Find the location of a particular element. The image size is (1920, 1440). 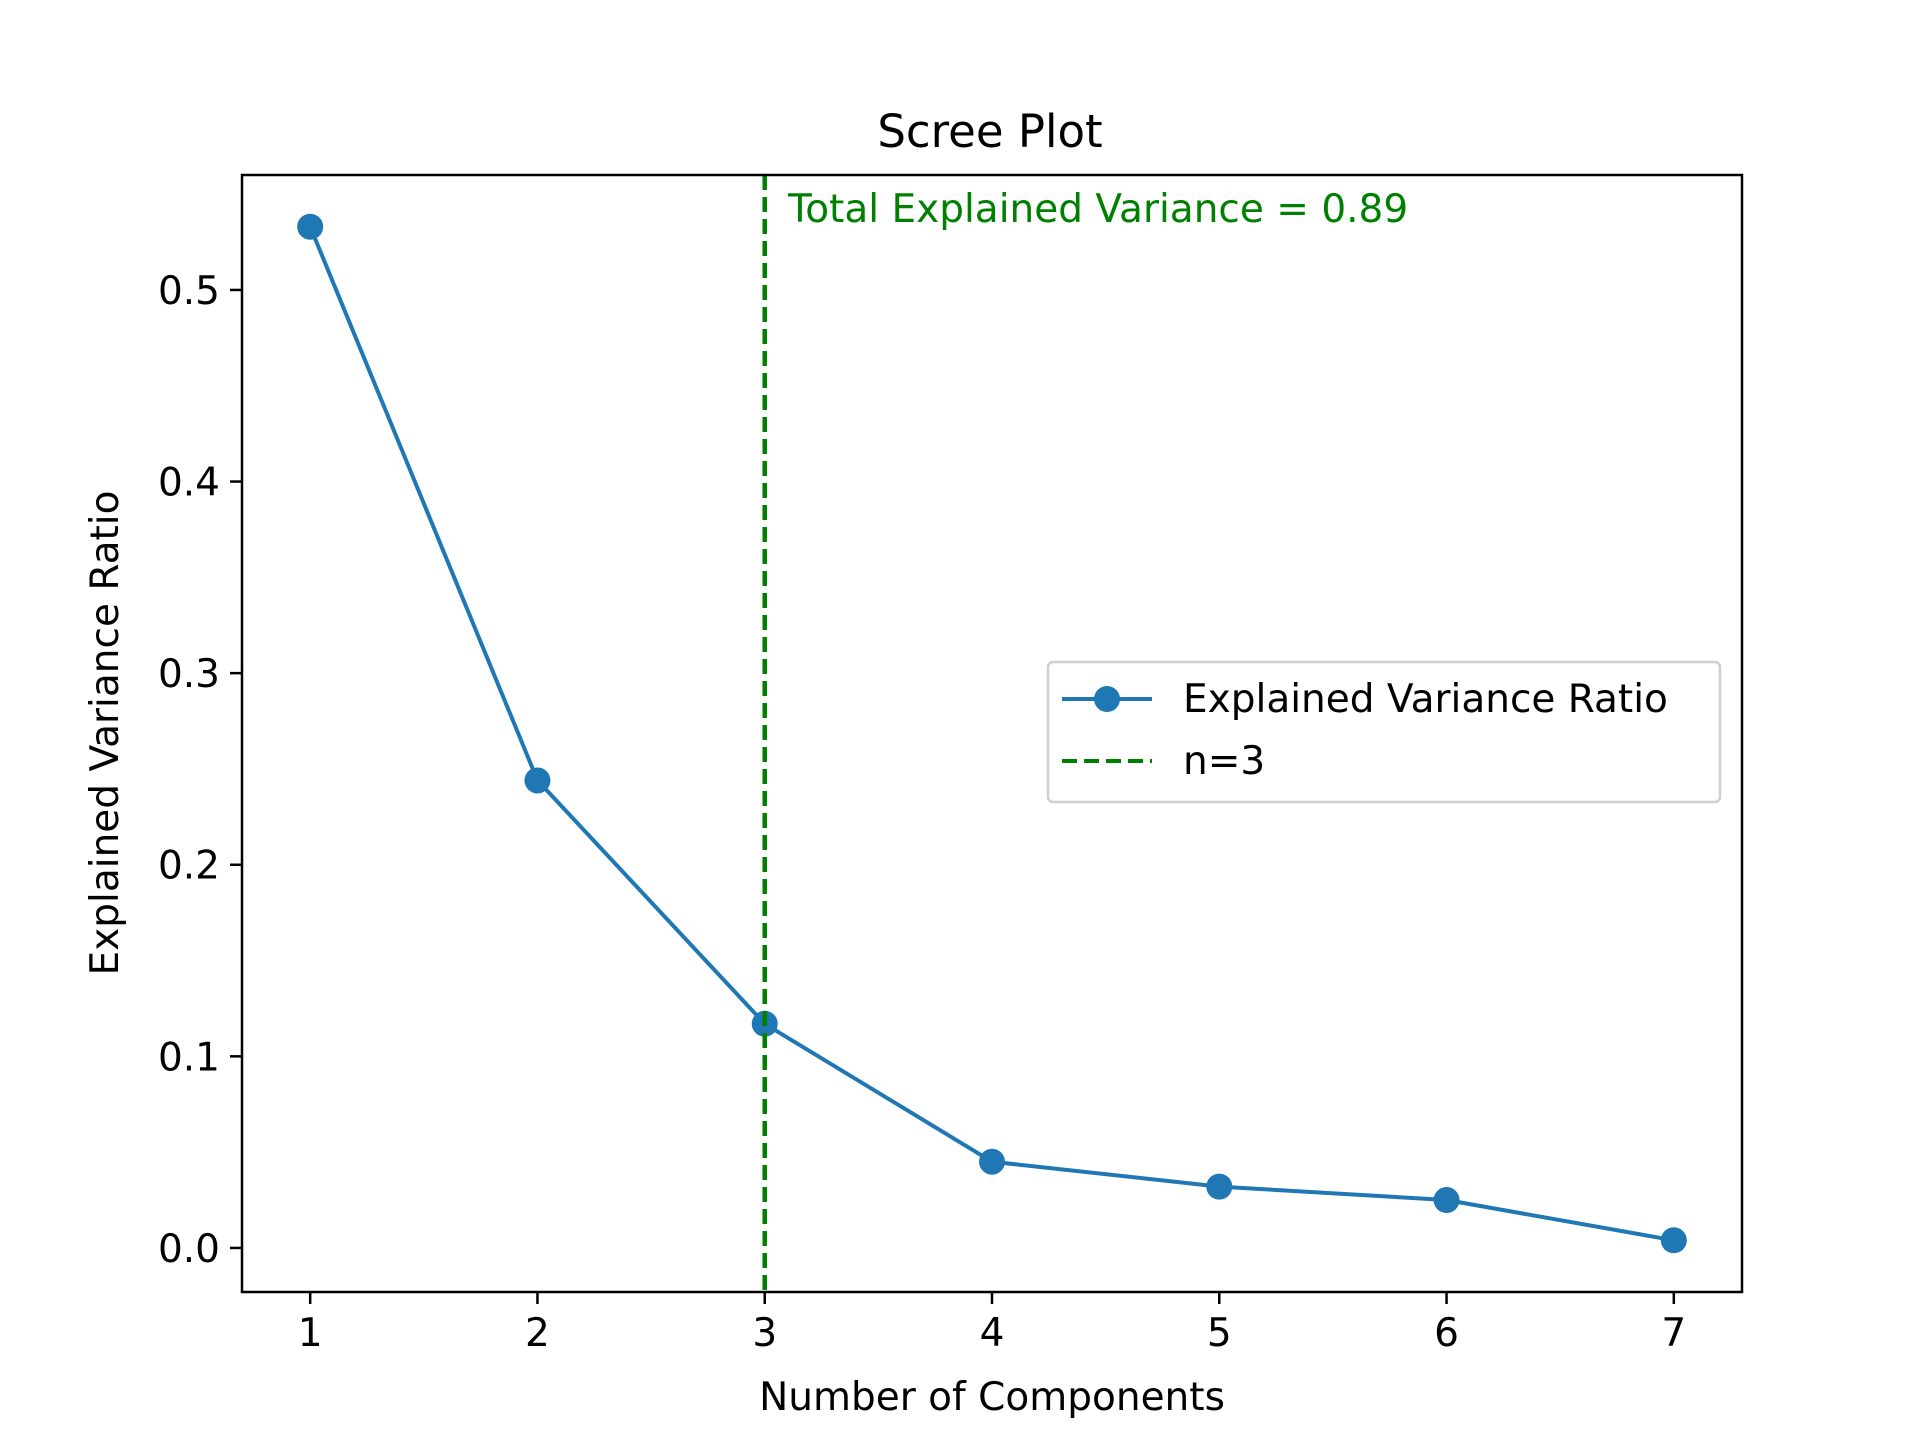

legend-frame is located at coordinates (1384, 732).